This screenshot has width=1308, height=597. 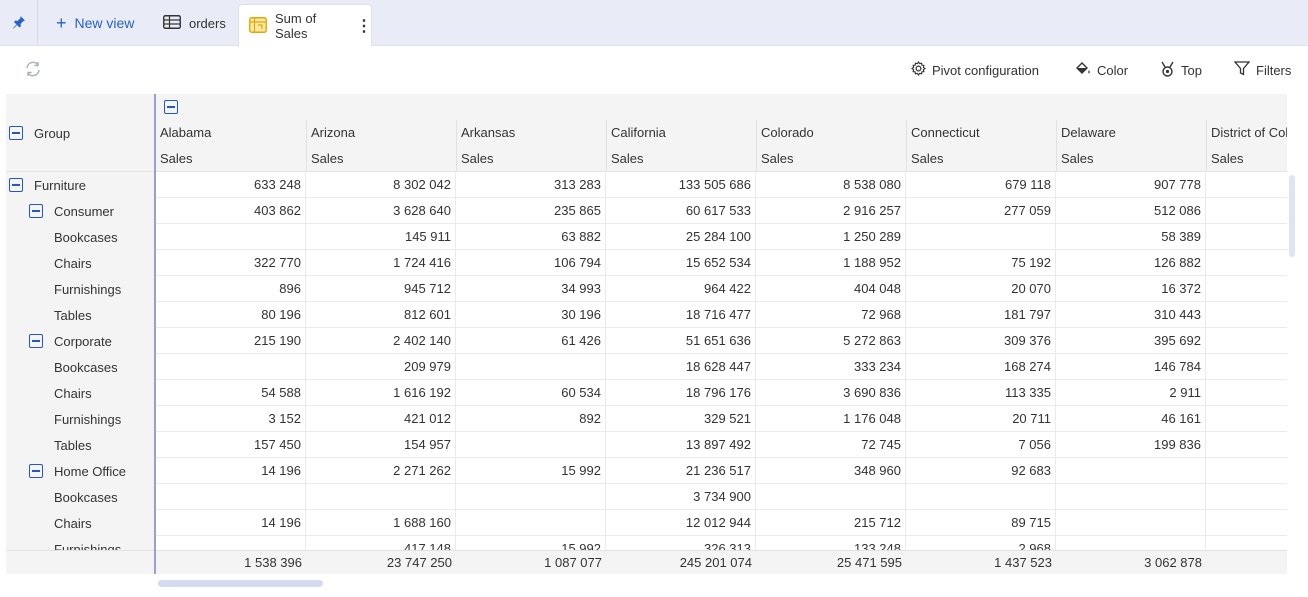 What do you see at coordinates (305, 25) in the screenshot?
I see `tab-sum-of-sales: Sum of Sales ⋮` at bounding box center [305, 25].